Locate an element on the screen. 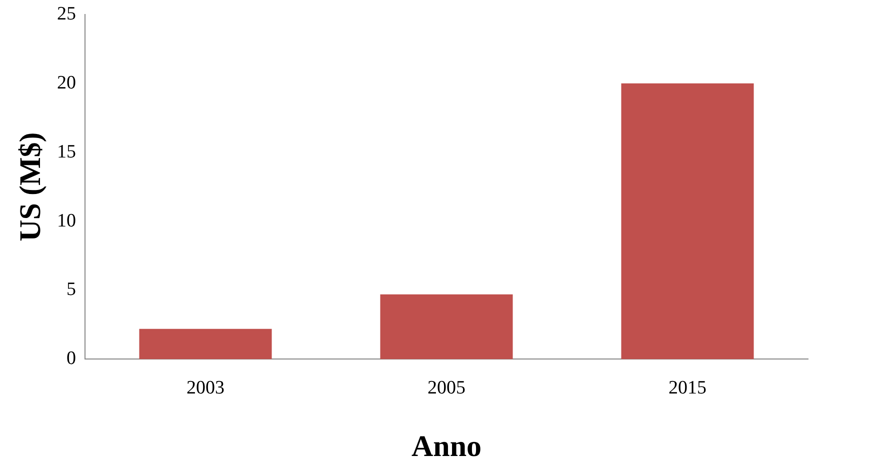 Image resolution: width=878 pixels, height=475 pixels. y-tick-label: 15 is located at coordinates (66, 151).